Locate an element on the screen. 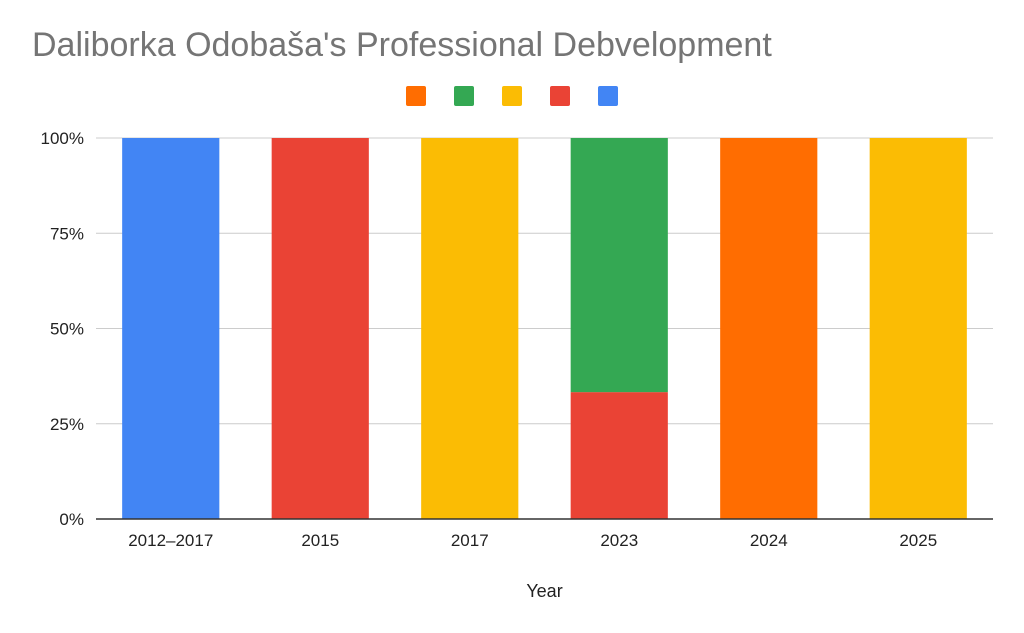 Image resolution: width=1024 pixels, height=633 pixels. x-tick-label: 2017 is located at coordinates (470, 540).